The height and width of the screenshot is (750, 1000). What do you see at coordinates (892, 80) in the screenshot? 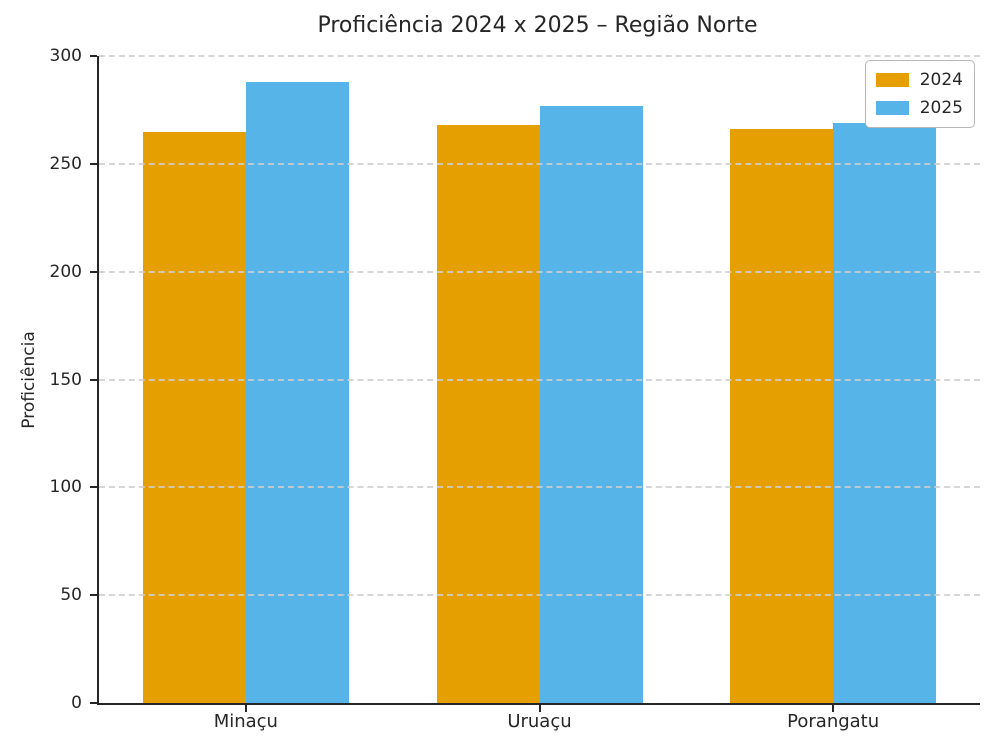
I see `legend-swatch-2024` at bounding box center [892, 80].